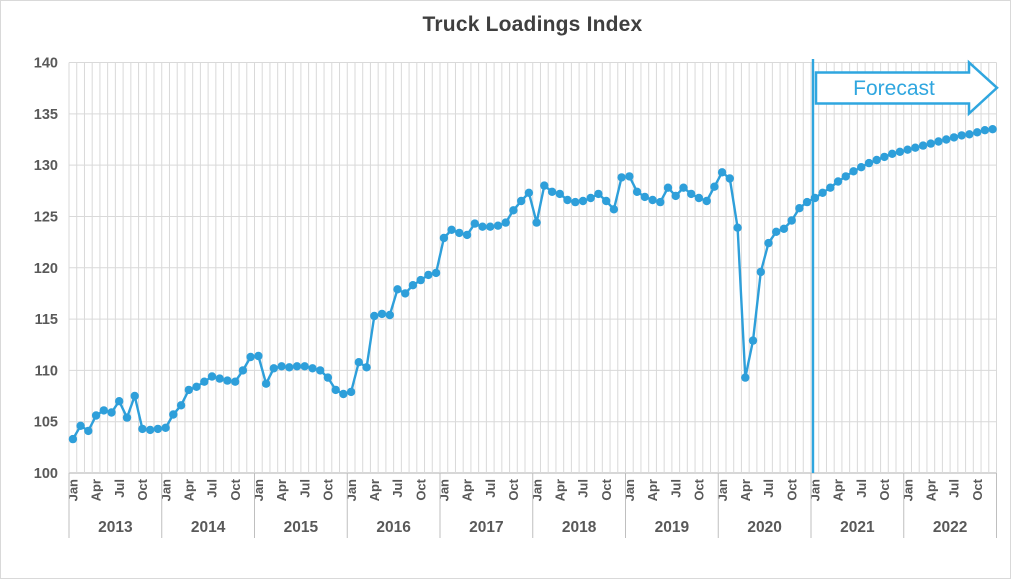 This screenshot has width=1011, height=579. Describe the element at coordinates (894, 88) in the screenshot. I see `forecast-arrow-label: Forecast` at that location.